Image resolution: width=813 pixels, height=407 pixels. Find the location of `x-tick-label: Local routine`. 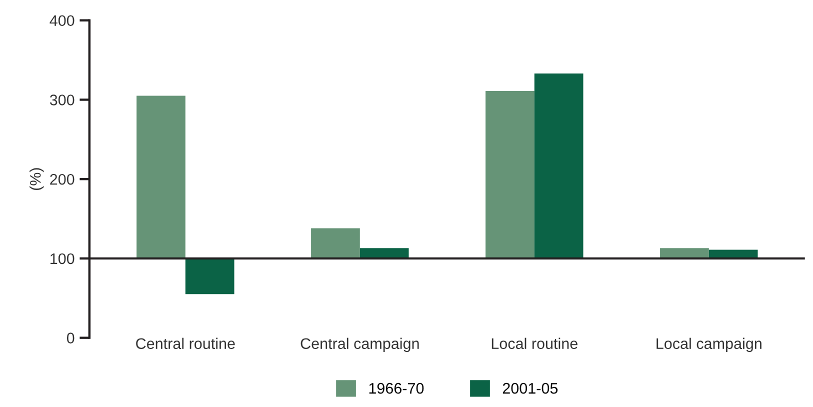

x-tick-label: Local routine is located at coordinates (535, 344).